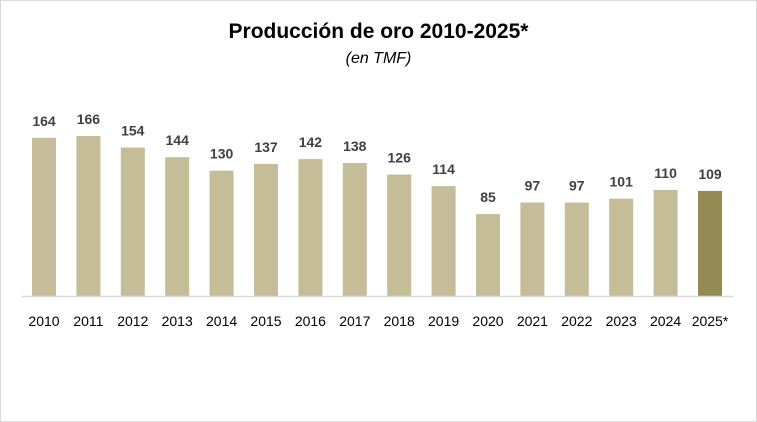 Image resolution: width=757 pixels, height=422 pixels. I want to click on value-label-2018: 126, so click(400, 158).